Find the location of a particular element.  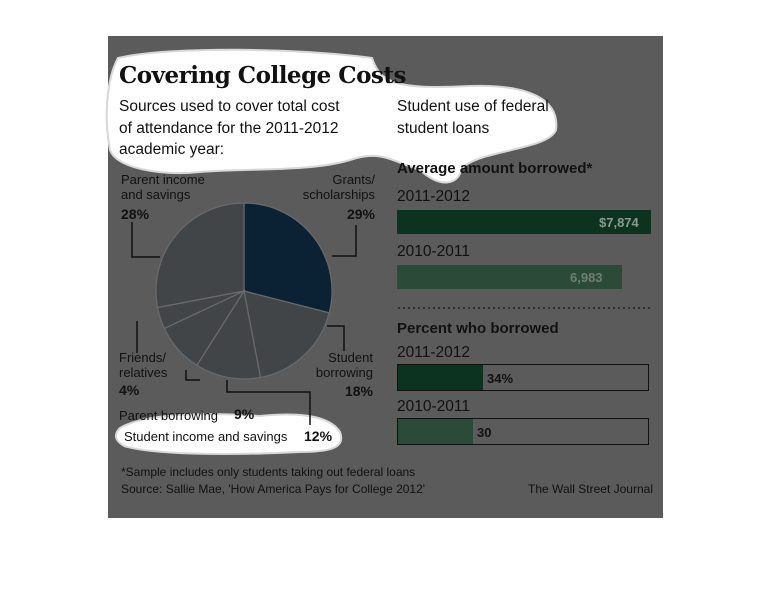

pct-bar-label-2010-2011: 30 is located at coordinates (484, 432).